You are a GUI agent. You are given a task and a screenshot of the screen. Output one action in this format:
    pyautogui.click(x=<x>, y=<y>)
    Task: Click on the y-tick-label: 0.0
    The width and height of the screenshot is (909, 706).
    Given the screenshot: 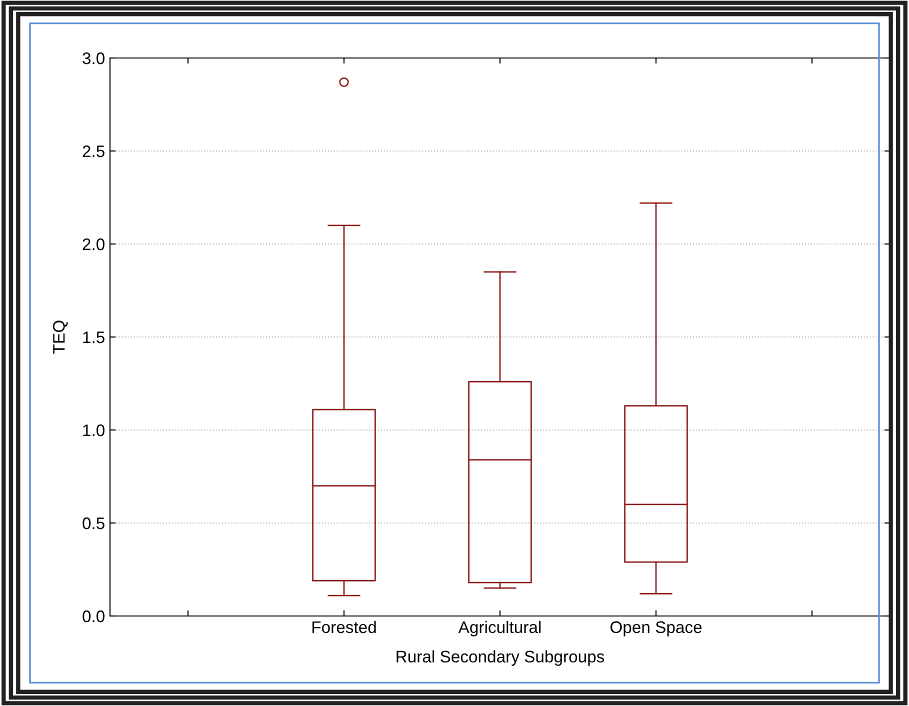 What is the action you would take?
    pyautogui.click(x=93, y=616)
    